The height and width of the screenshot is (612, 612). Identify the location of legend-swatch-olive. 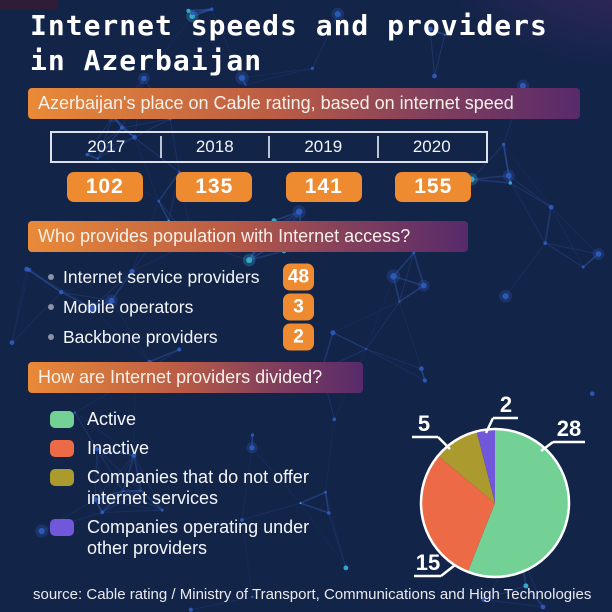
(62, 477).